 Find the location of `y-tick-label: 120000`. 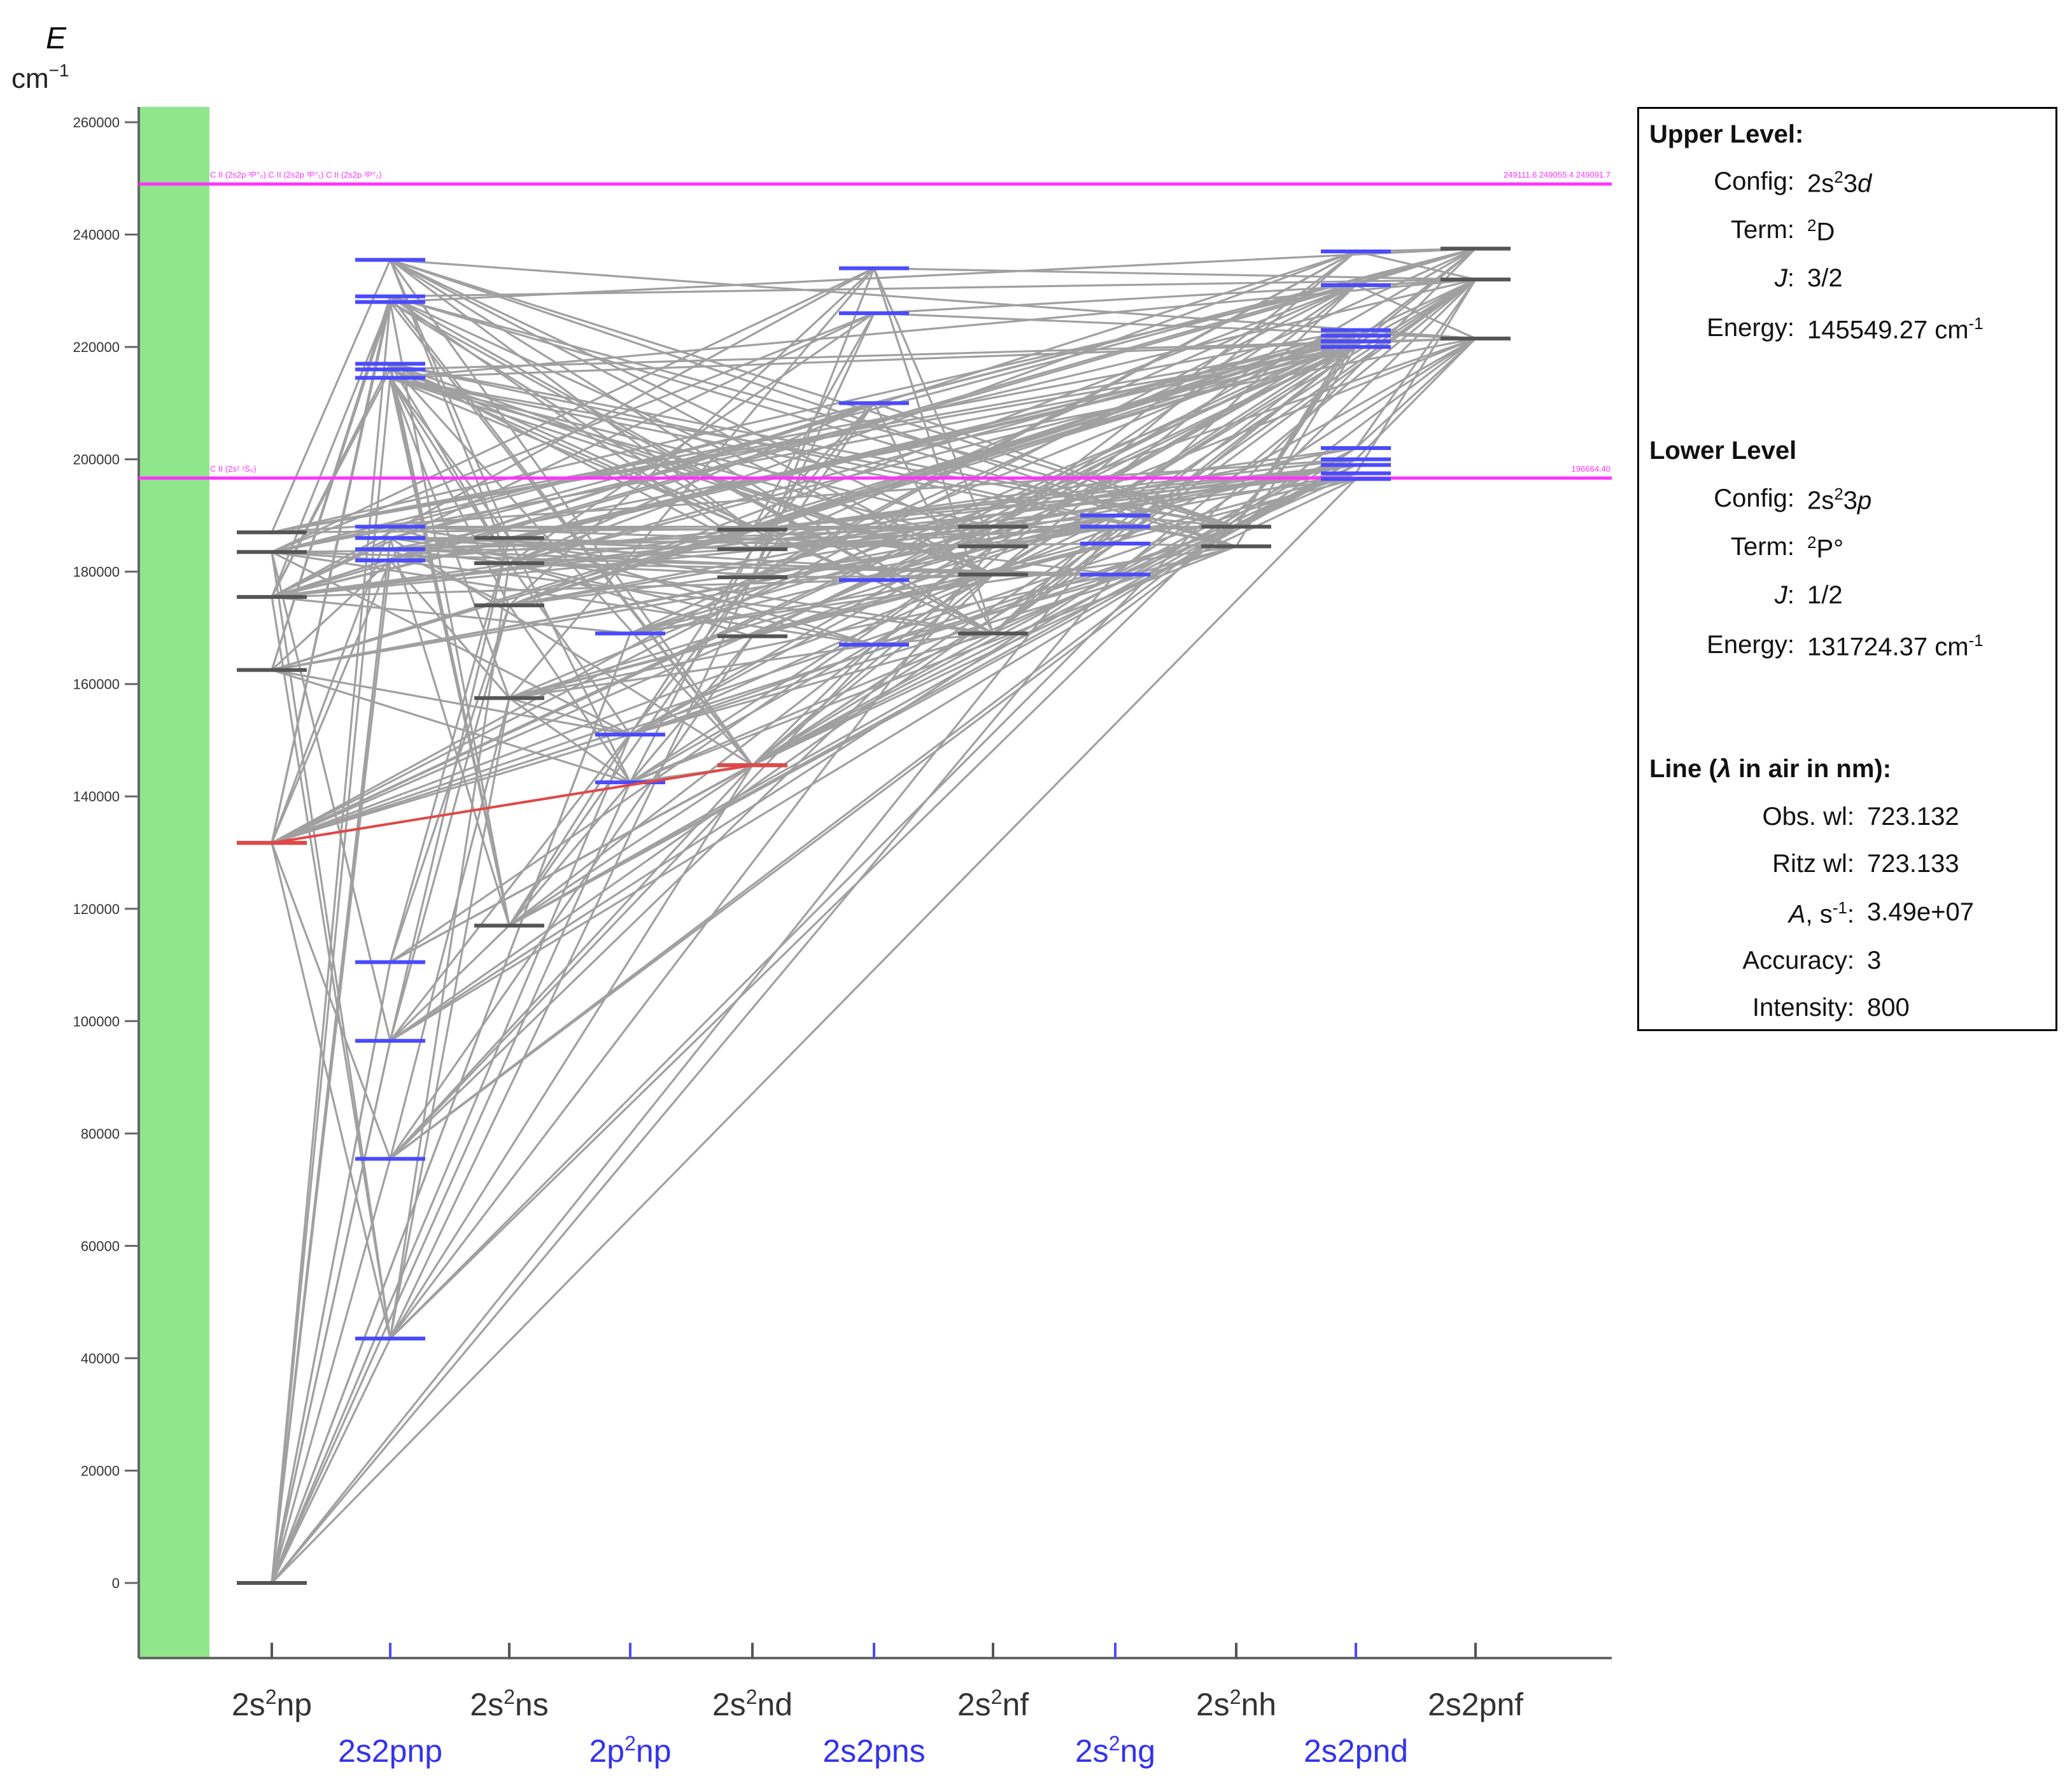

y-tick-label: 120000 is located at coordinates (97, 909).